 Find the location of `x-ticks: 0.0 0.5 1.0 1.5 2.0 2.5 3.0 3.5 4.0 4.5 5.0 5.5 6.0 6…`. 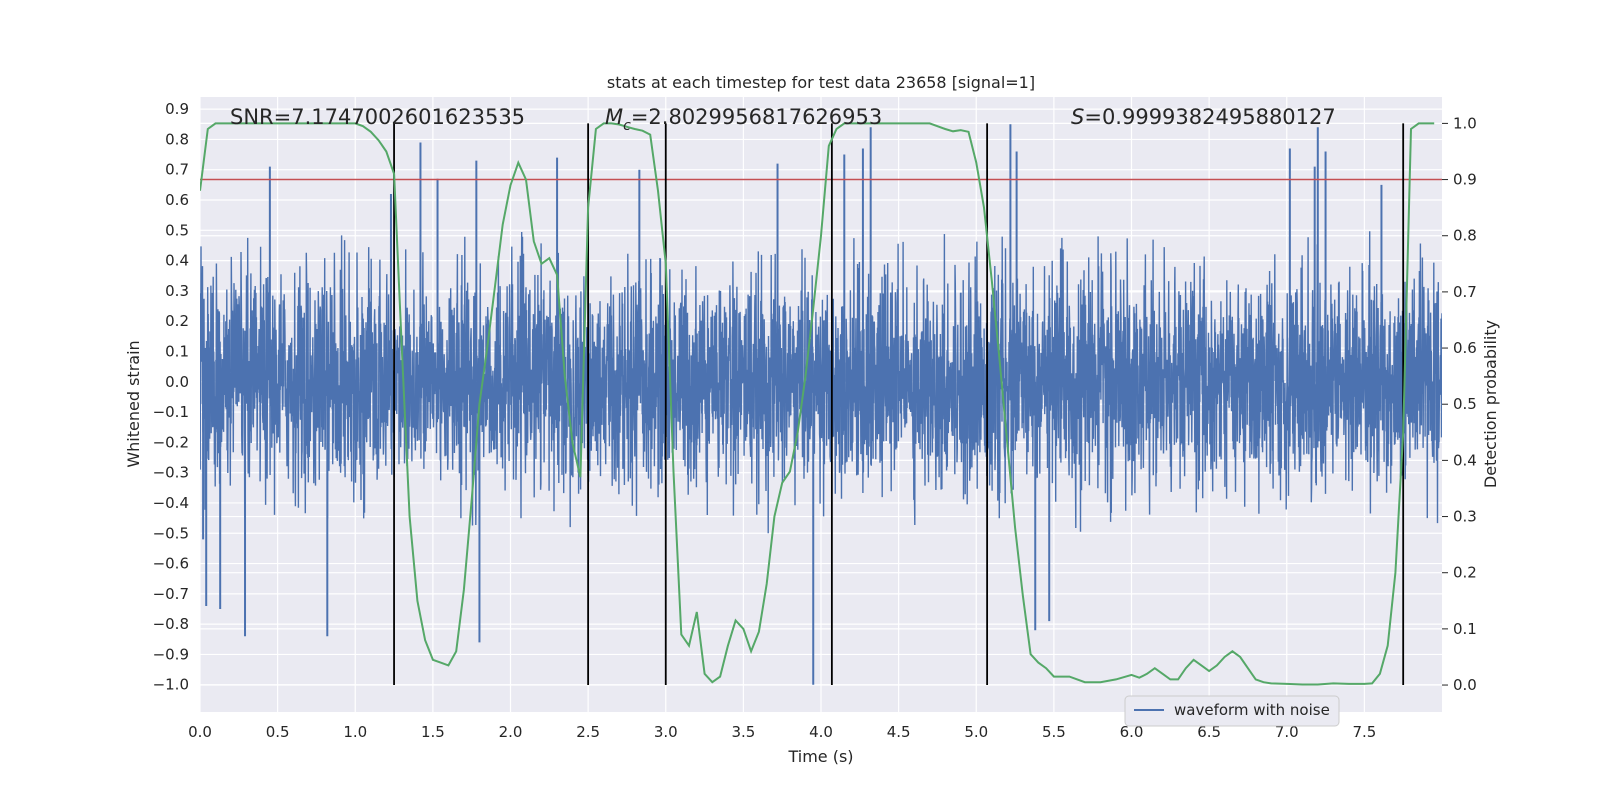

x-ticks: 0.0 0.5 1.0 1.5 2.0 2.5 3.0 3.5 4.0 4.5 5.0 5.5 6.0 6… is located at coordinates (782, 732).